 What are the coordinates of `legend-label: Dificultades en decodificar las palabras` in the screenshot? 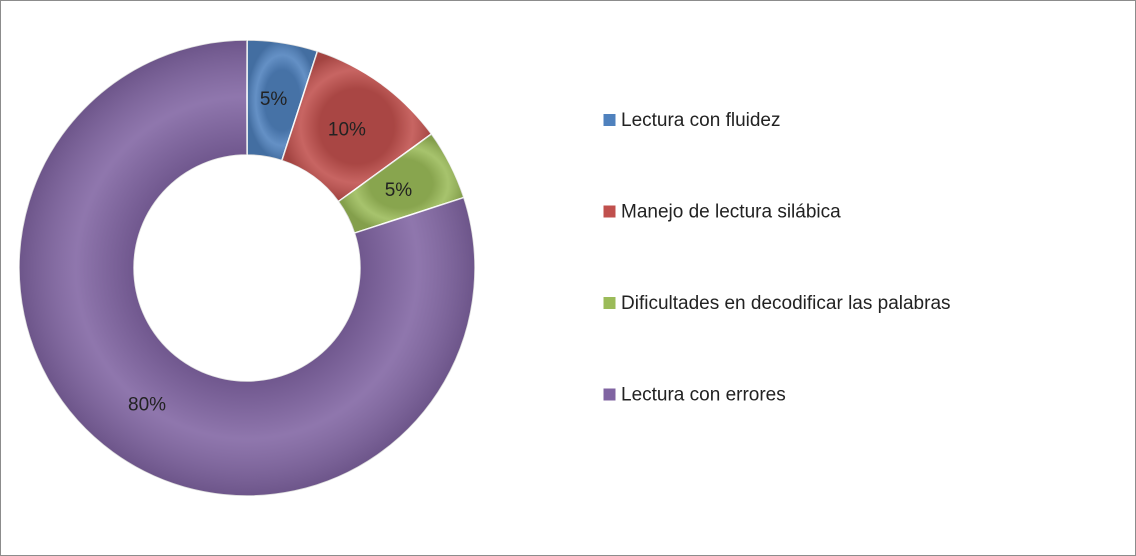 It's located at (786, 303).